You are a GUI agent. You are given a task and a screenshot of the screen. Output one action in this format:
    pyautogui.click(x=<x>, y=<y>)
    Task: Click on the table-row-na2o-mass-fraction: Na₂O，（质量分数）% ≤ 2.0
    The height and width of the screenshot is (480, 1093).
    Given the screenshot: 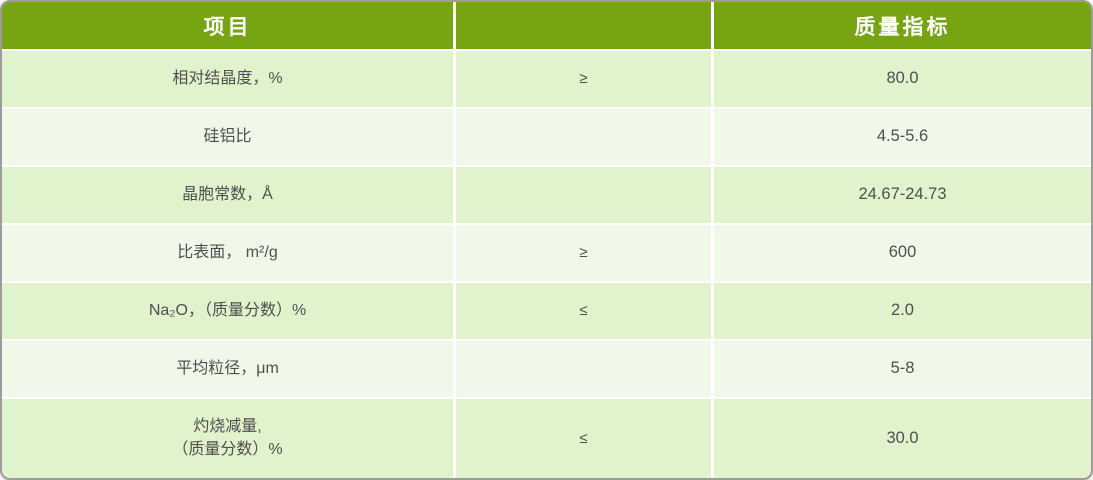 What is the action you would take?
    pyautogui.click(x=546, y=310)
    